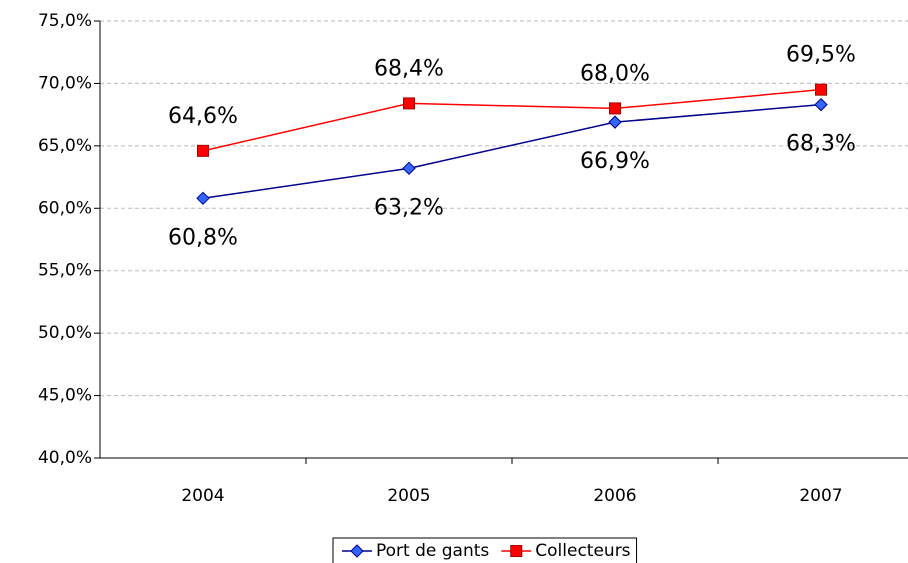 This screenshot has width=908, height=563. What do you see at coordinates (65, 333) in the screenshot?
I see `y-tick-label: 50,0%` at bounding box center [65, 333].